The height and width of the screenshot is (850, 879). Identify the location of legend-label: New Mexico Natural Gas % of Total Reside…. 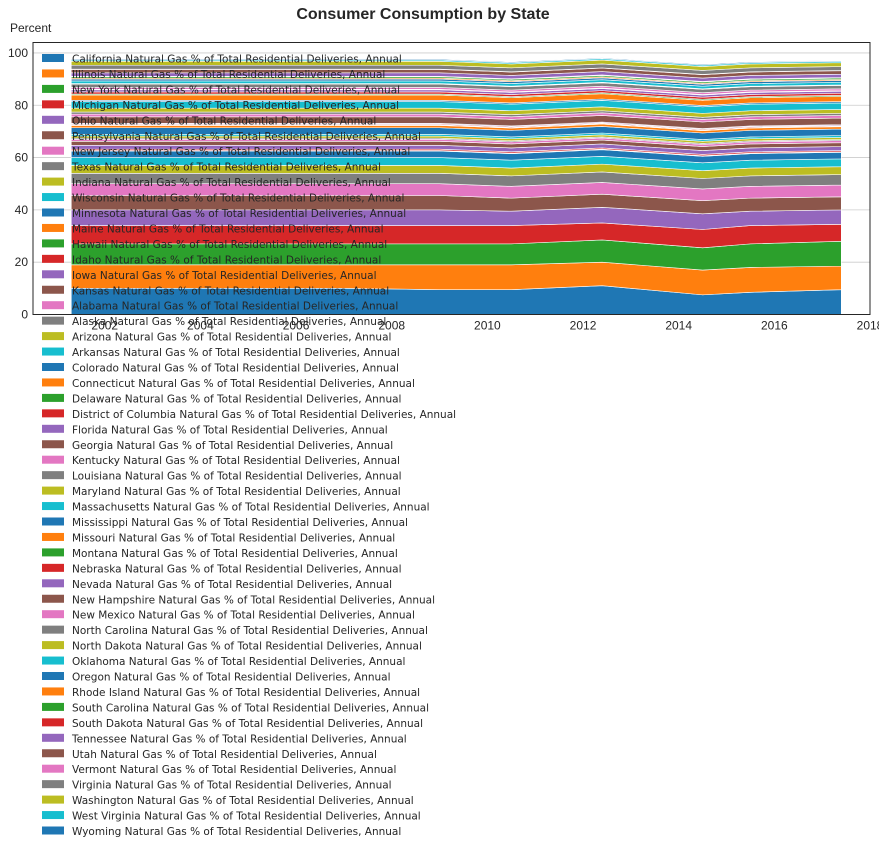
(243, 616).